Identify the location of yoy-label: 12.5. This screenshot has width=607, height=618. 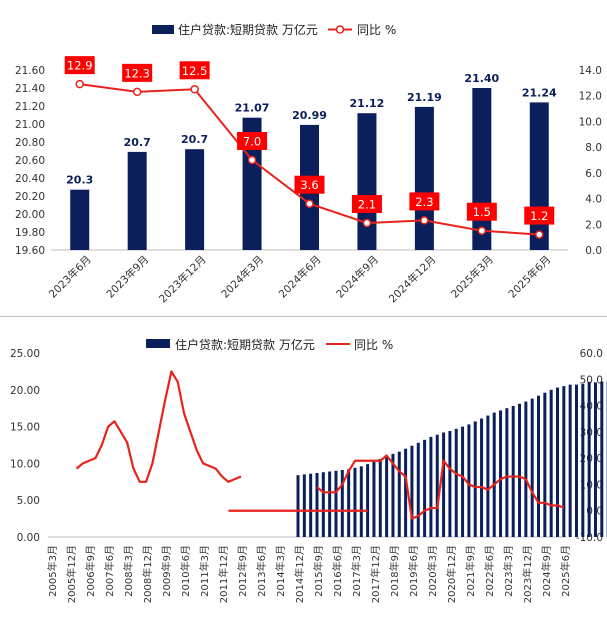
(195, 71).